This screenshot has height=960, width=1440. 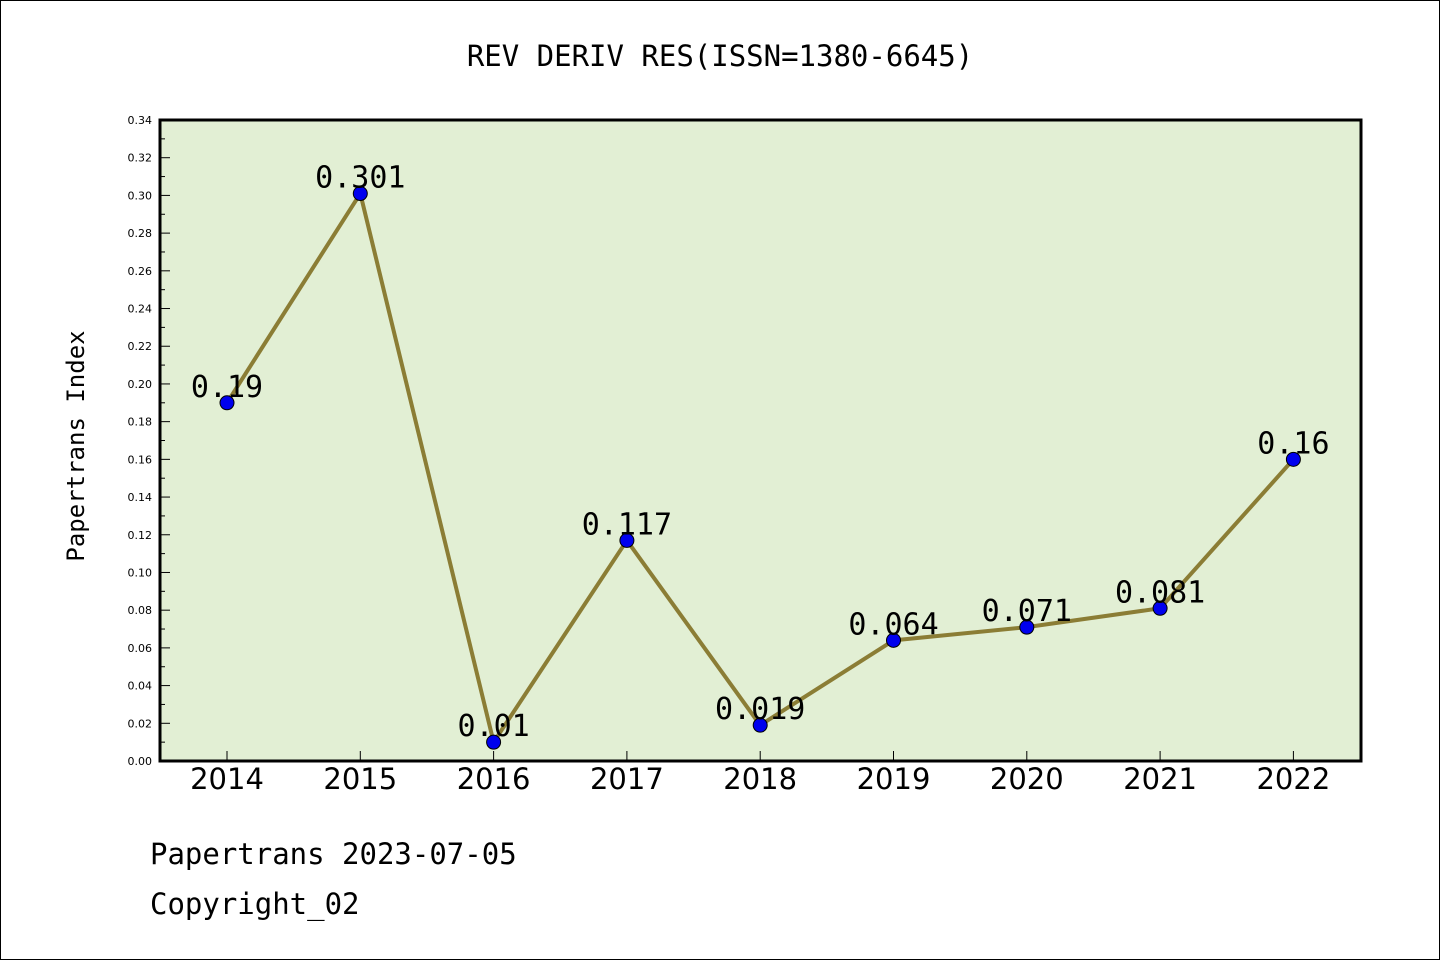 What do you see at coordinates (333, 854) in the screenshot?
I see `footer-source: Papertrans 2023-07-05` at bounding box center [333, 854].